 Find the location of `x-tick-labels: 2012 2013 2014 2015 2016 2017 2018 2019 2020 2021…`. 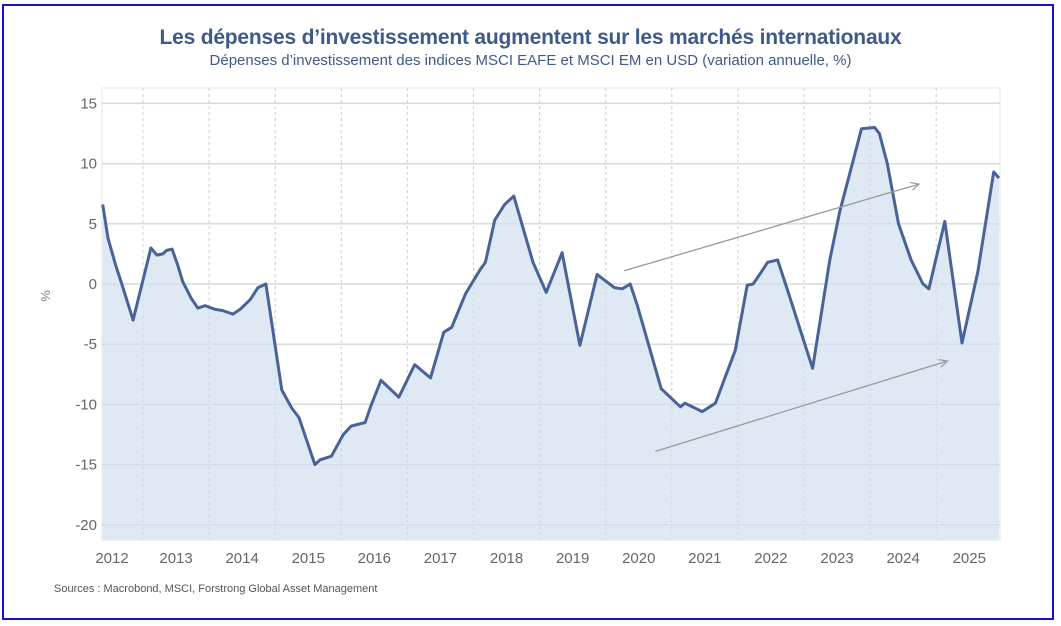

x-tick-labels: 2012 2013 2014 2015 2016 2017 2018 2019 2020 2021… is located at coordinates (540, 558).